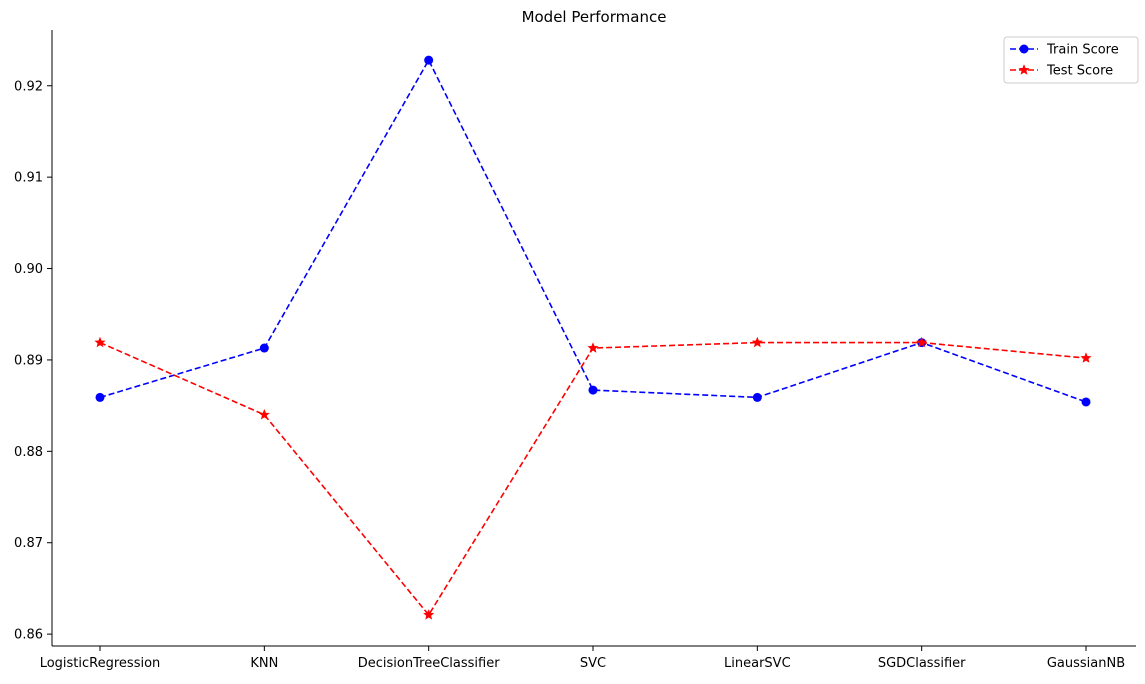 Image resolution: width=1145 pixels, height=684 pixels. Describe the element at coordinates (28, 178) in the screenshot. I see `y-tick-label: 0.91` at that location.